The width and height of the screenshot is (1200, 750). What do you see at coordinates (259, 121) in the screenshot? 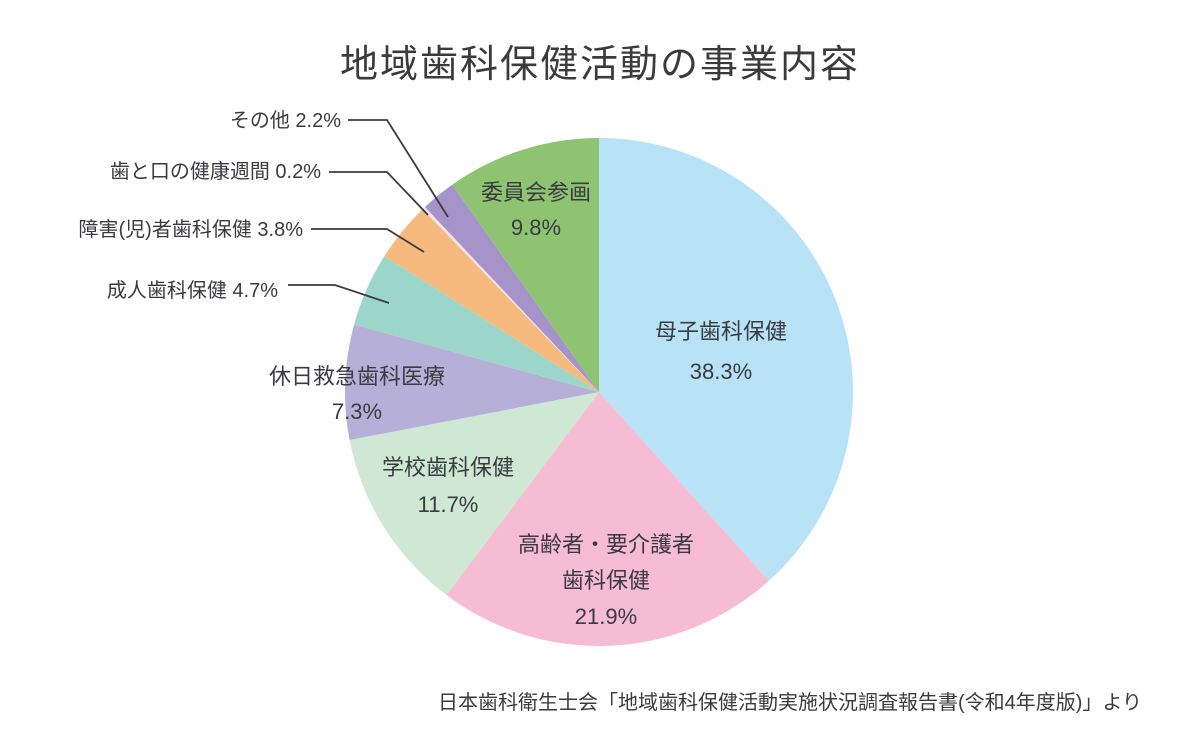
I see `slice-name: その他` at bounding box center [259, 121].